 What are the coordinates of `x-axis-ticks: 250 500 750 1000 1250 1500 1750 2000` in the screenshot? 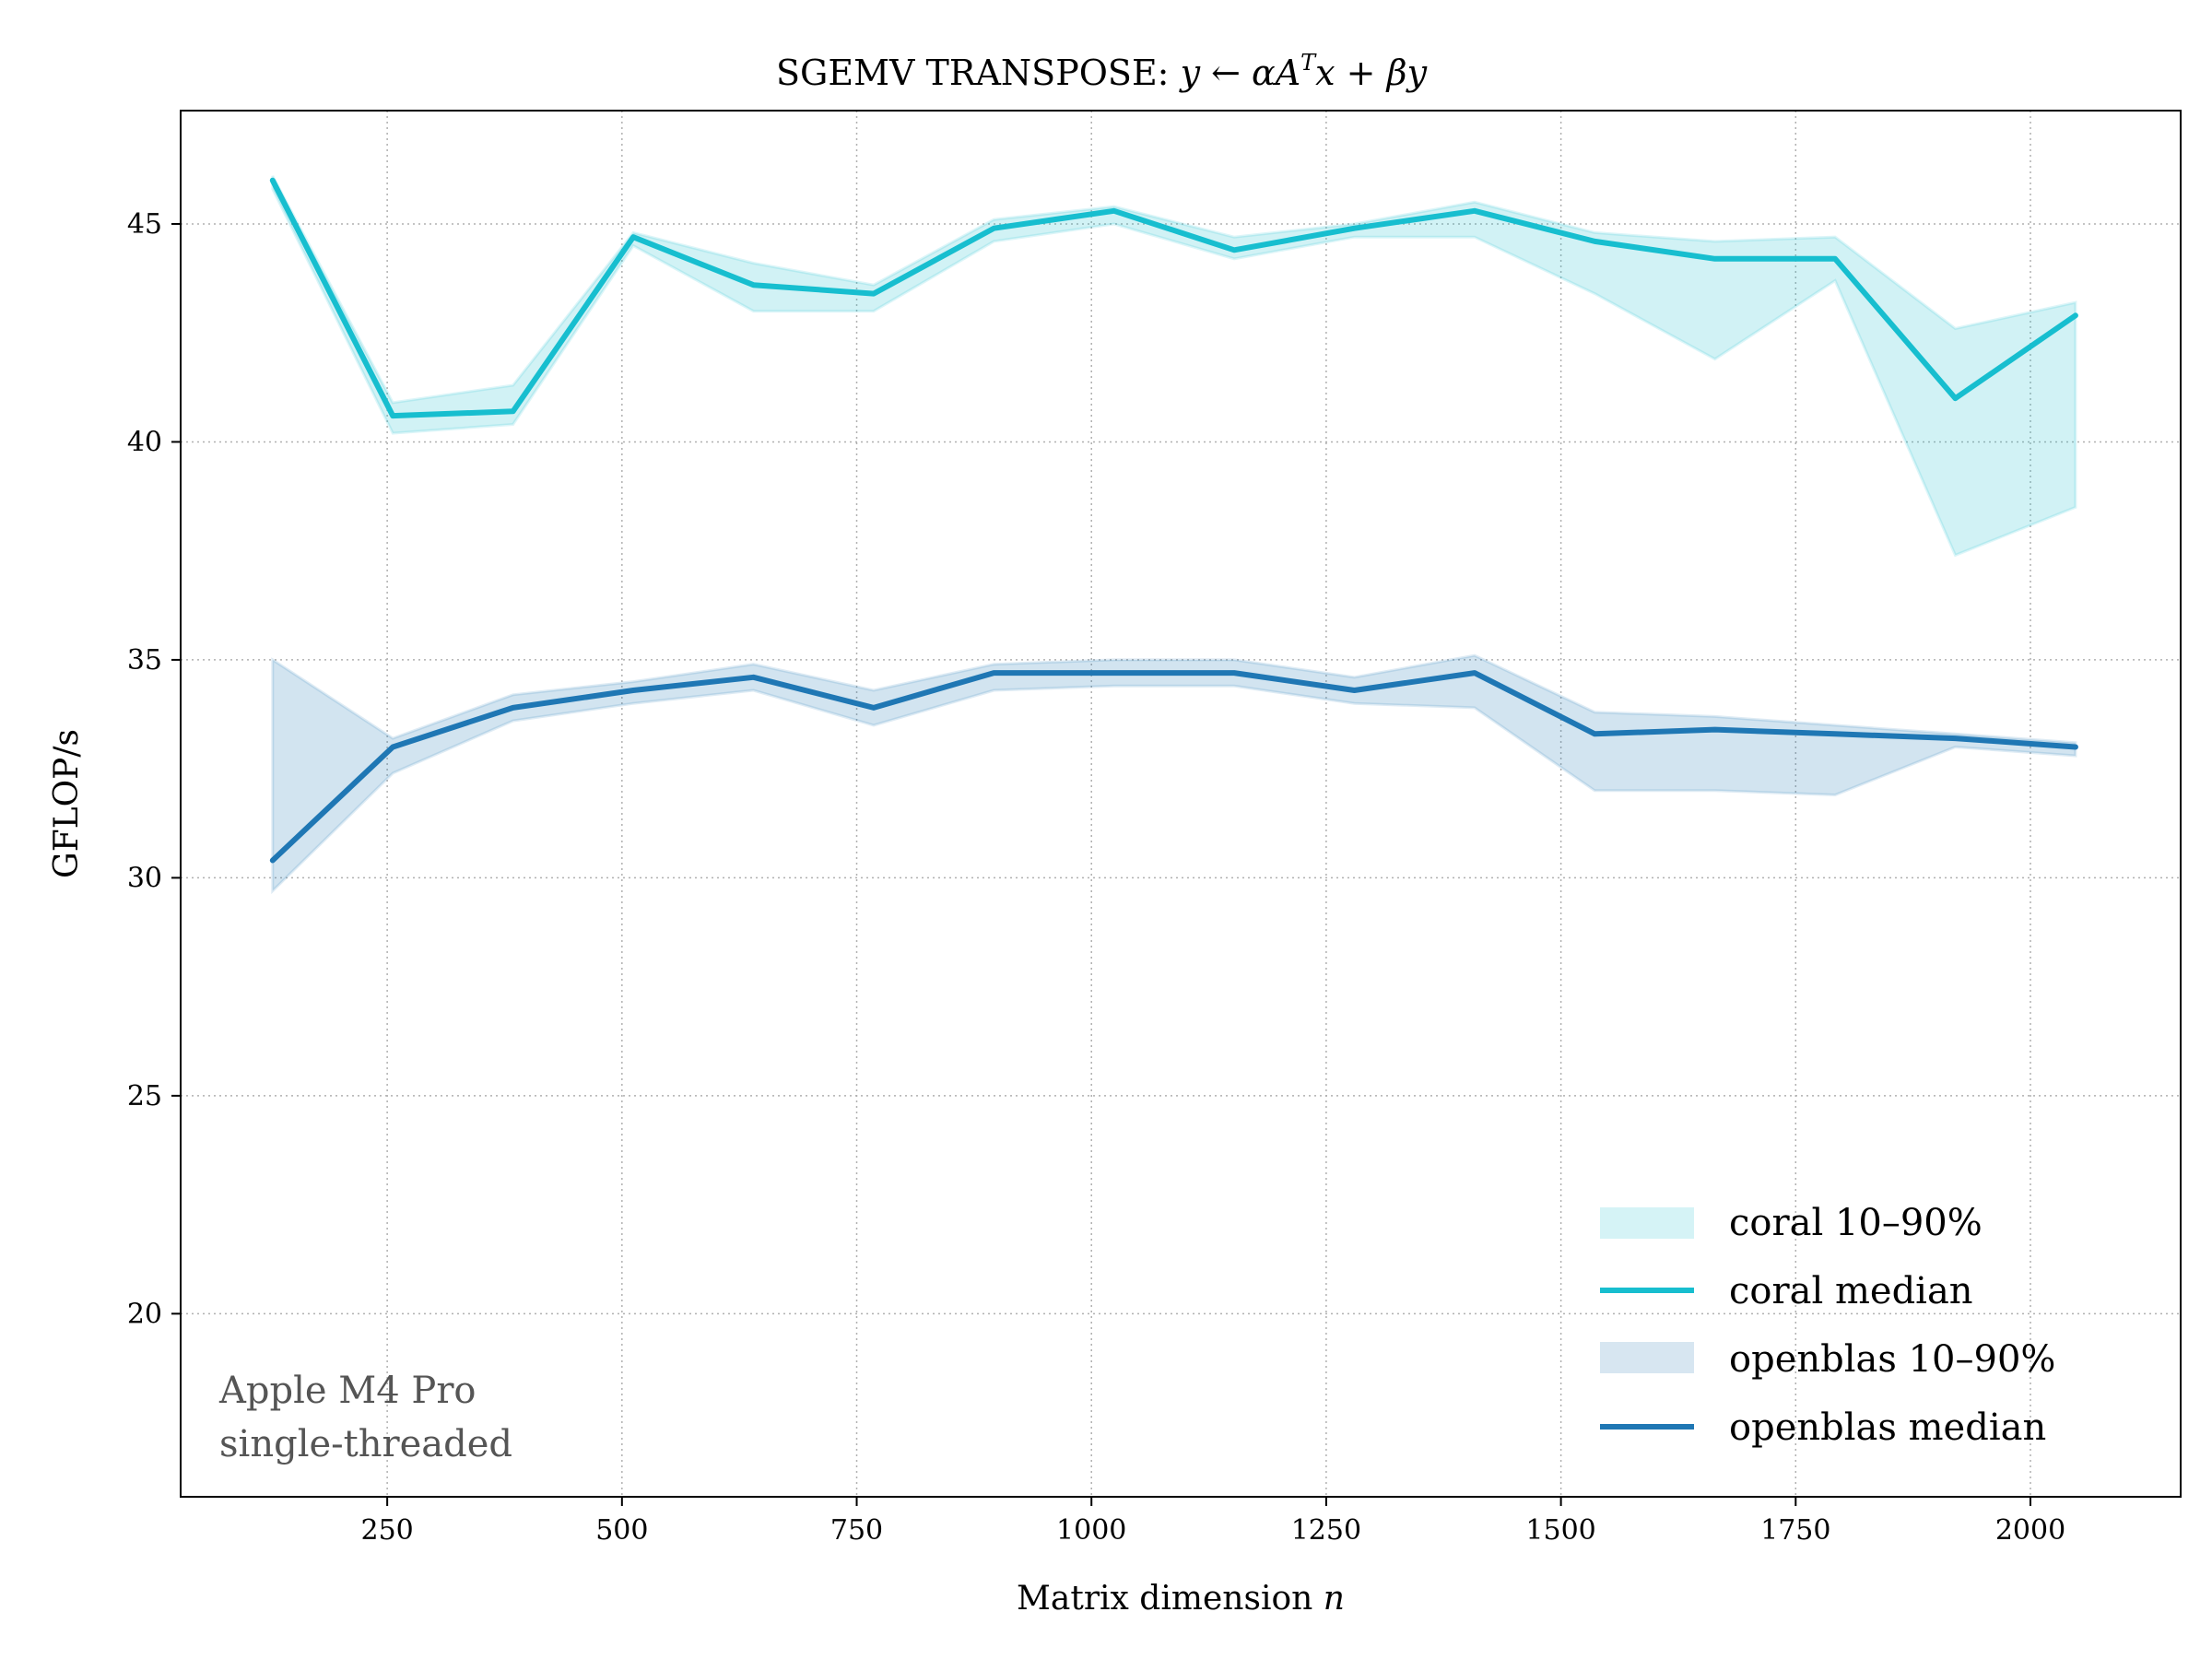 It's located at (1212, 1522).